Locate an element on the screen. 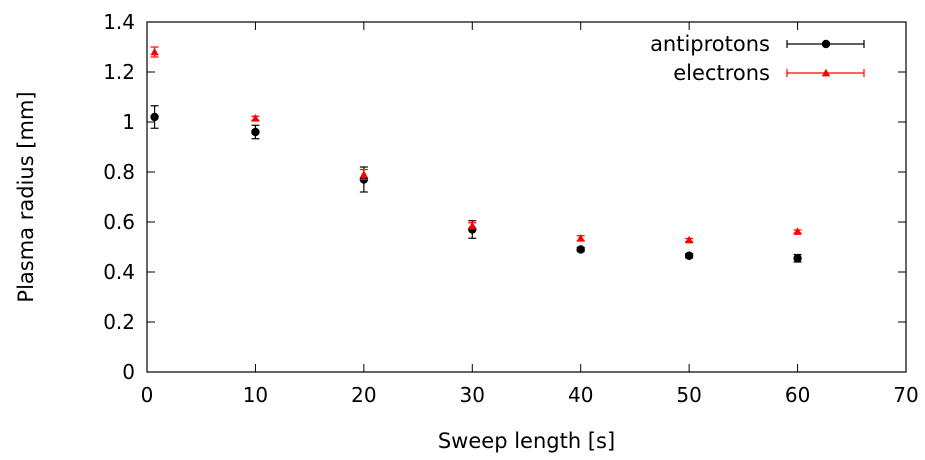 This screenshot has width=925, height=460. y-axis-label: Plasma radius [mm] is located at coordinates (26, 196).